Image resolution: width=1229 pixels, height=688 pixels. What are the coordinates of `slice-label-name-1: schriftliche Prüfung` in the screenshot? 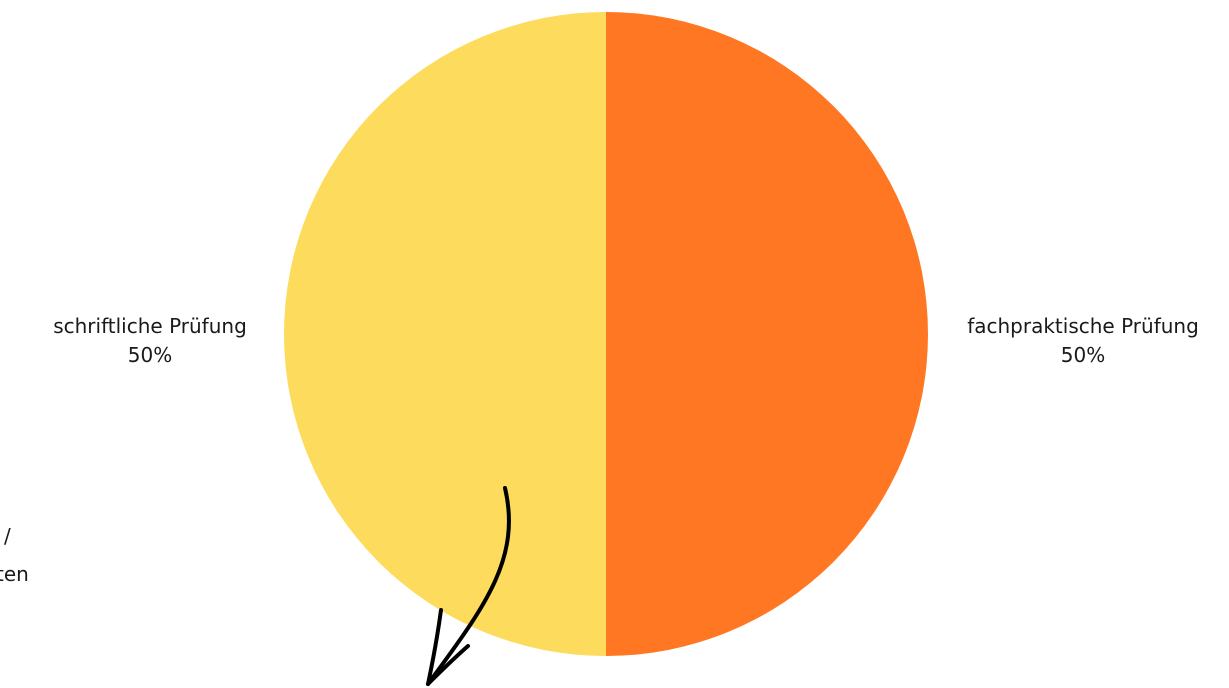 It's located at (150, 326).